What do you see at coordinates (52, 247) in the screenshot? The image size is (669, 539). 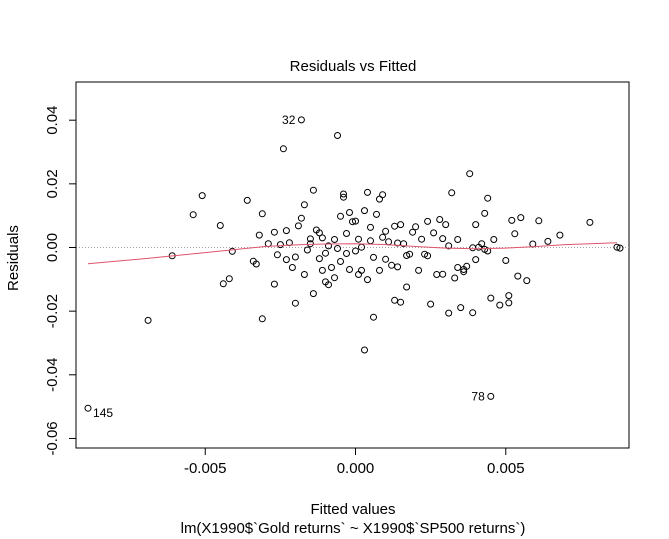 I see `y-tick-label: 0.00` at bounding box center [52, 247].